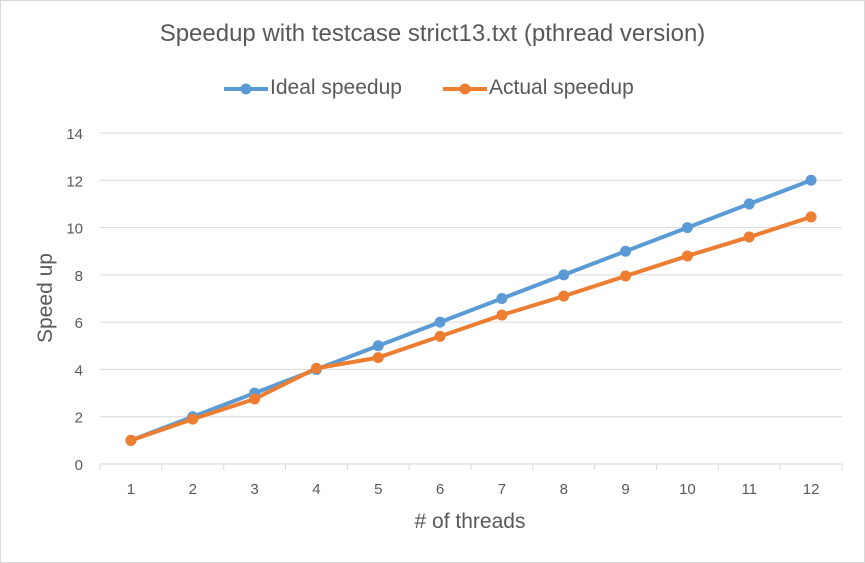  I want to click on x-tick-label: 9, so click(625, 489).